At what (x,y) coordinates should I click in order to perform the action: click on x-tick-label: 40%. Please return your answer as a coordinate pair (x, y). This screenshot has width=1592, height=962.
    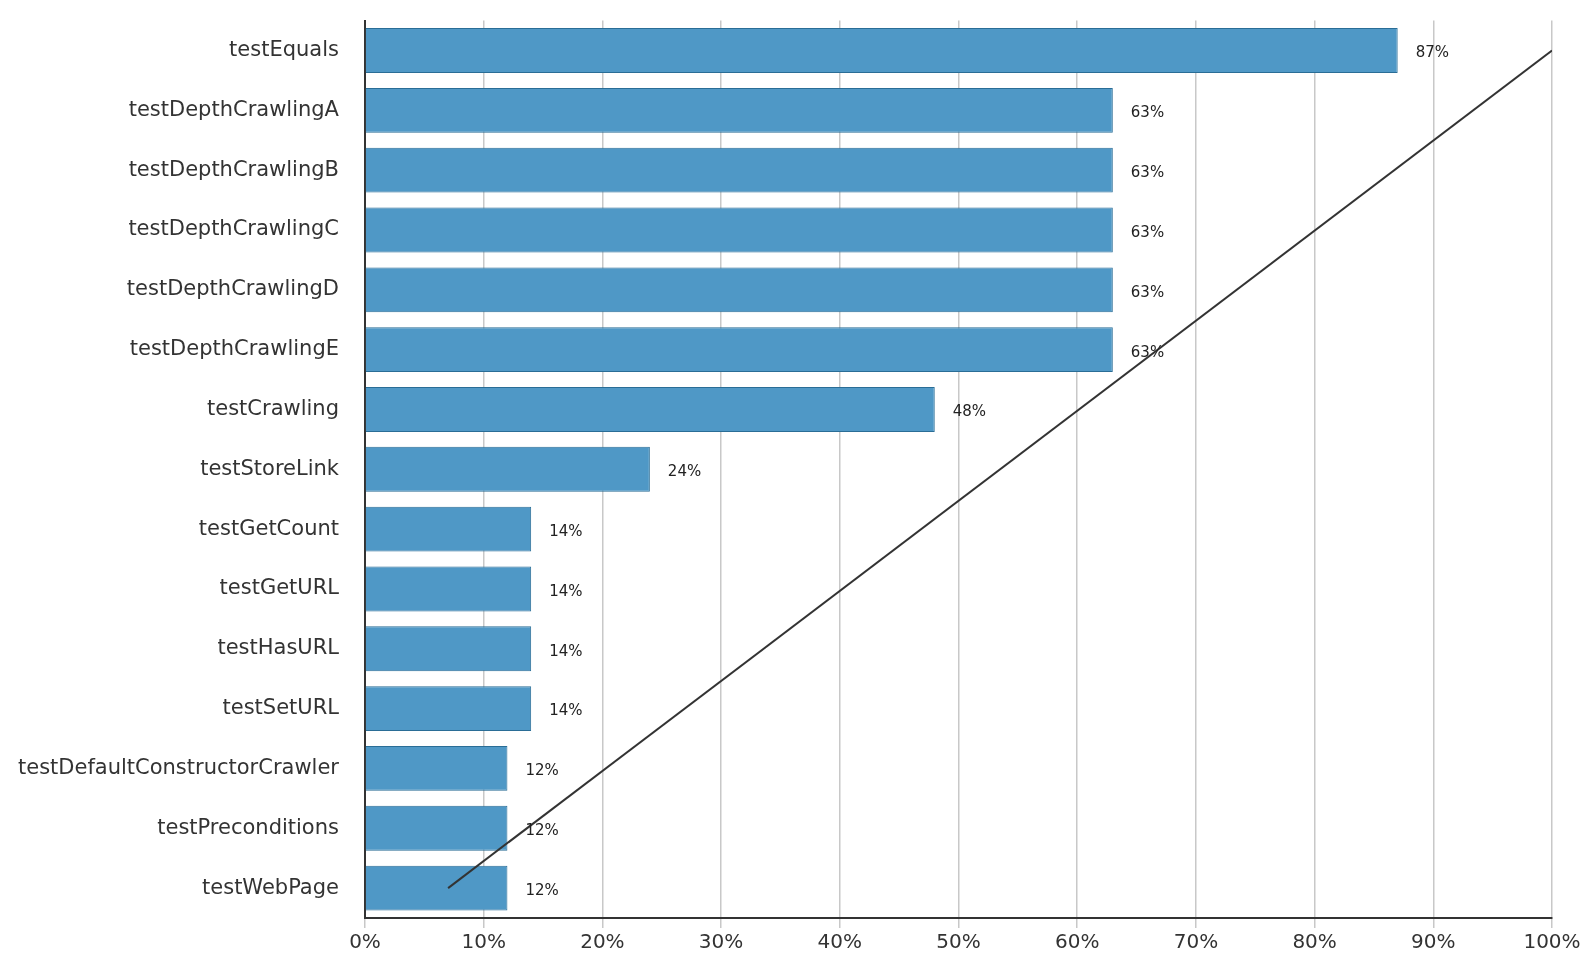
    Looking at the image, I should click on (840, 941).